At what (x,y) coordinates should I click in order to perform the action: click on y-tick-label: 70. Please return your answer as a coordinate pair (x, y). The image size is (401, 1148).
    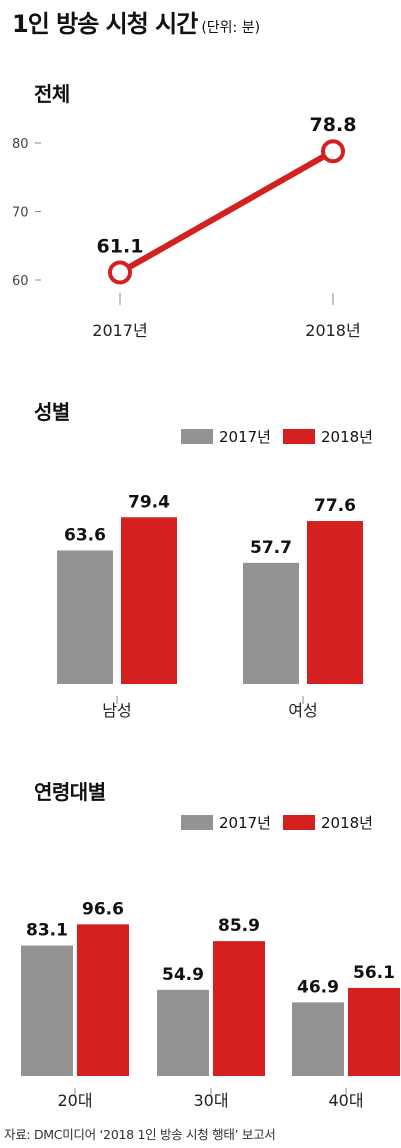
    Looking at the image, I should click on (20, 213).